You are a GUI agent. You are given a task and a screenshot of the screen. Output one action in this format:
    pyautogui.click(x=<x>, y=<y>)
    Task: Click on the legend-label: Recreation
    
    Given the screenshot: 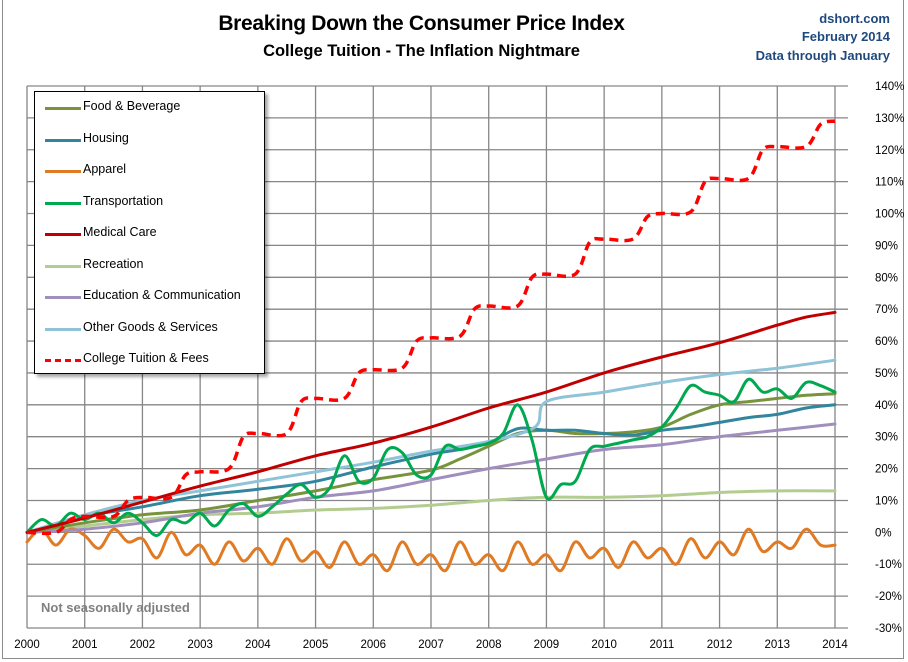 What is the action you would take?
    pyautogui.click(x=113, y=263)
    